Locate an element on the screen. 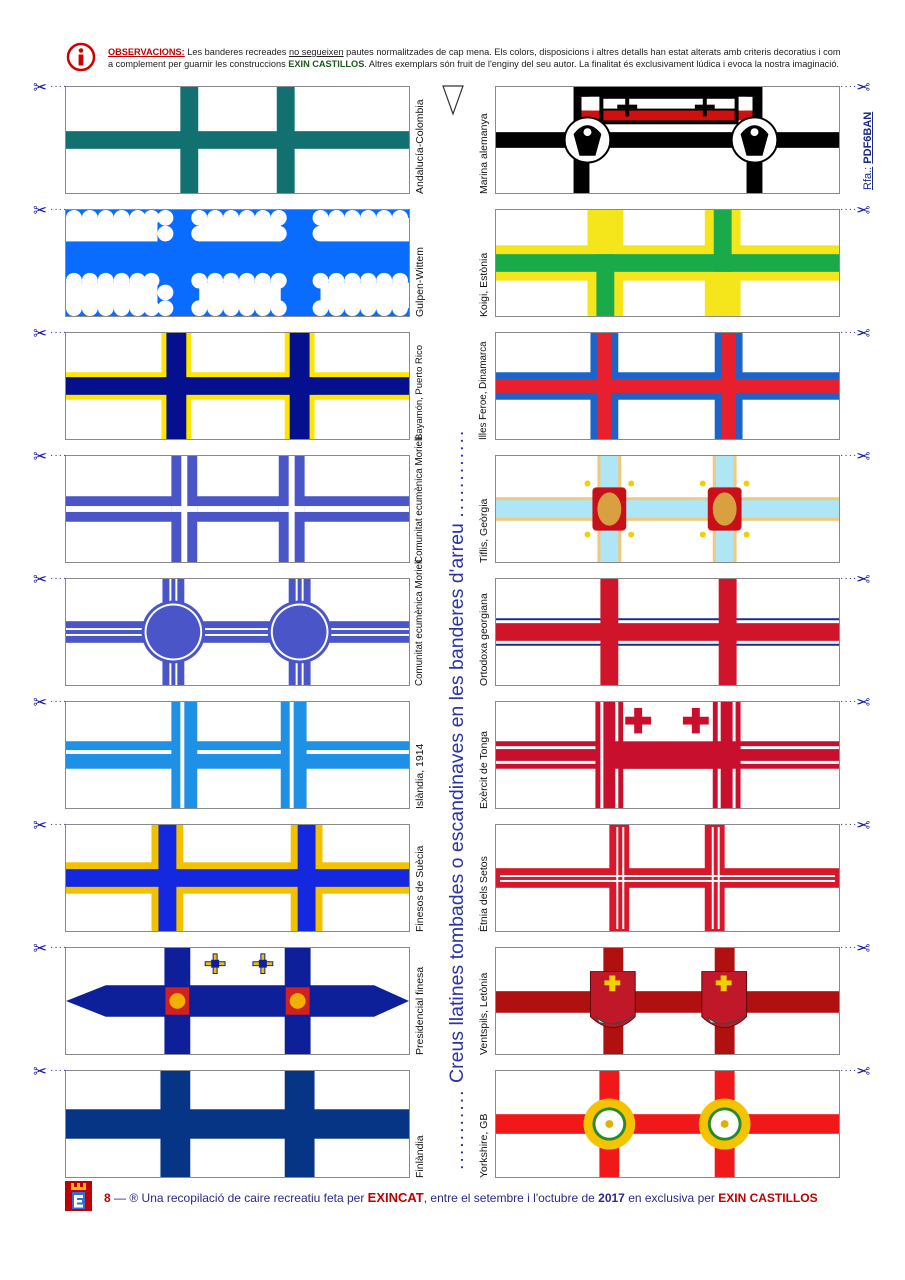 Image resolution: width=905 pixels, height=1280 pixels. flag-islandia-1914 is located at coordinates (237, 755).